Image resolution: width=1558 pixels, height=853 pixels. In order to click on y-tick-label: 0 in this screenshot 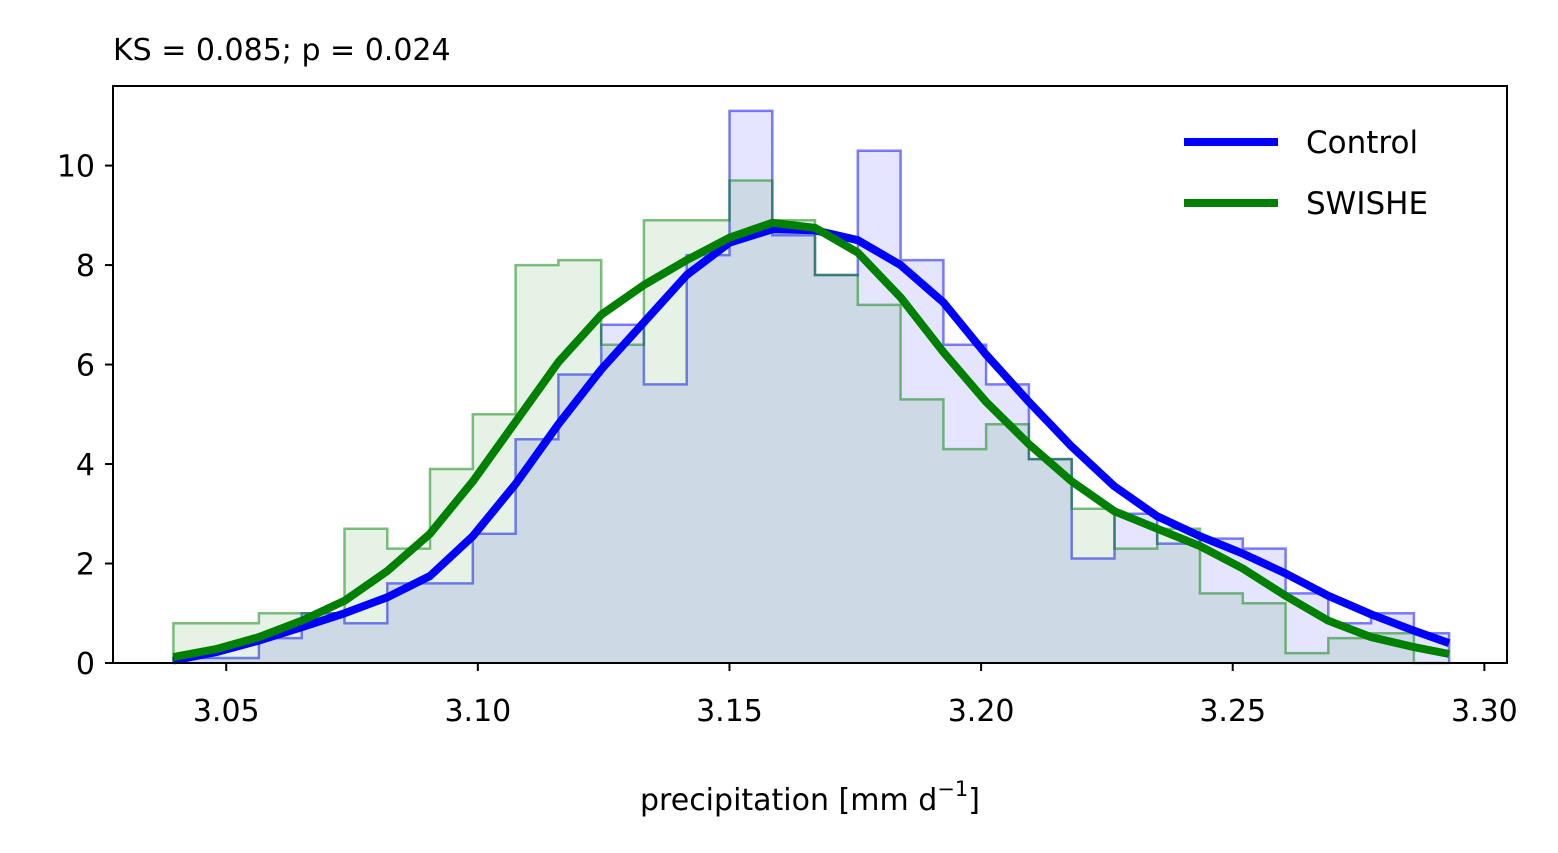, I will do `click(85, 664)`.